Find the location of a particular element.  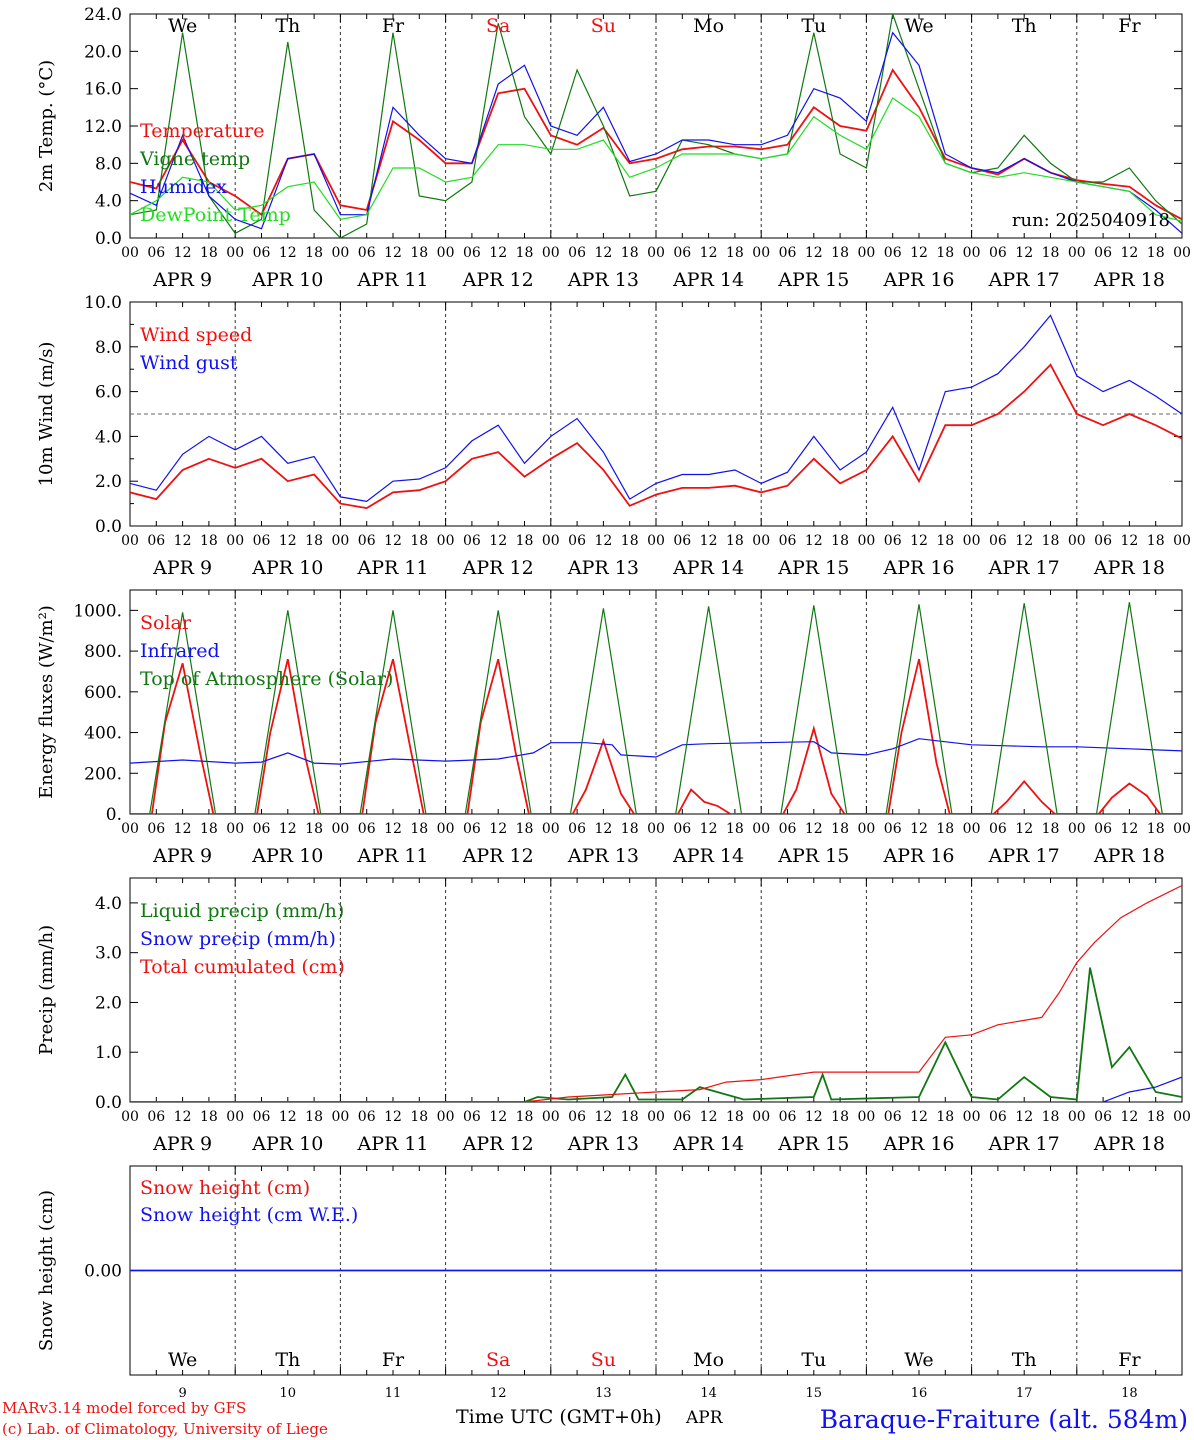

y-tick-label: 1.0 is located at coordinates (108, 1053).